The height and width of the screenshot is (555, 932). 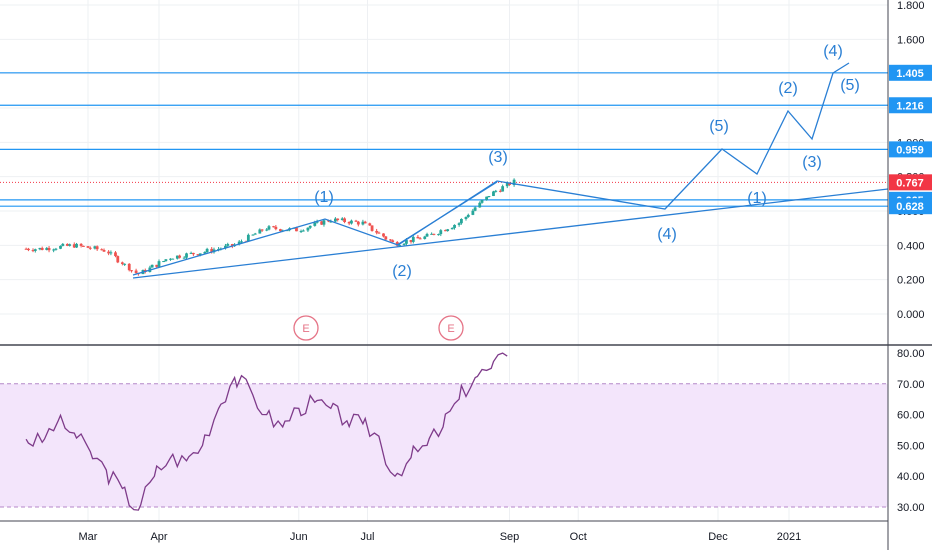 I want to click on time-axis-tick: Apr, so click(x=158, y=537).